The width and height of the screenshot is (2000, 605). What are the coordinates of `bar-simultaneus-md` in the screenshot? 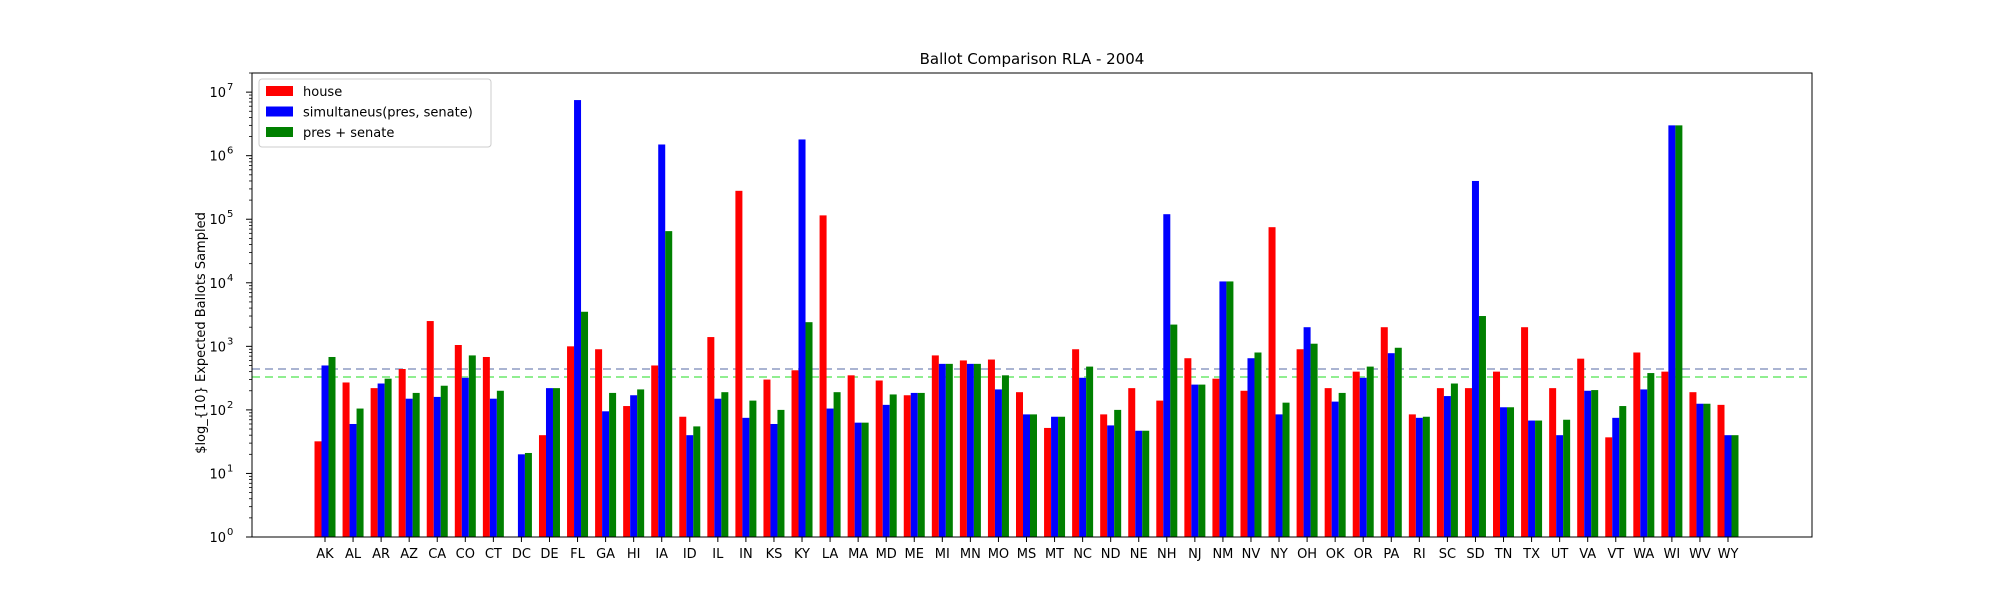 It's located at (886, 470).